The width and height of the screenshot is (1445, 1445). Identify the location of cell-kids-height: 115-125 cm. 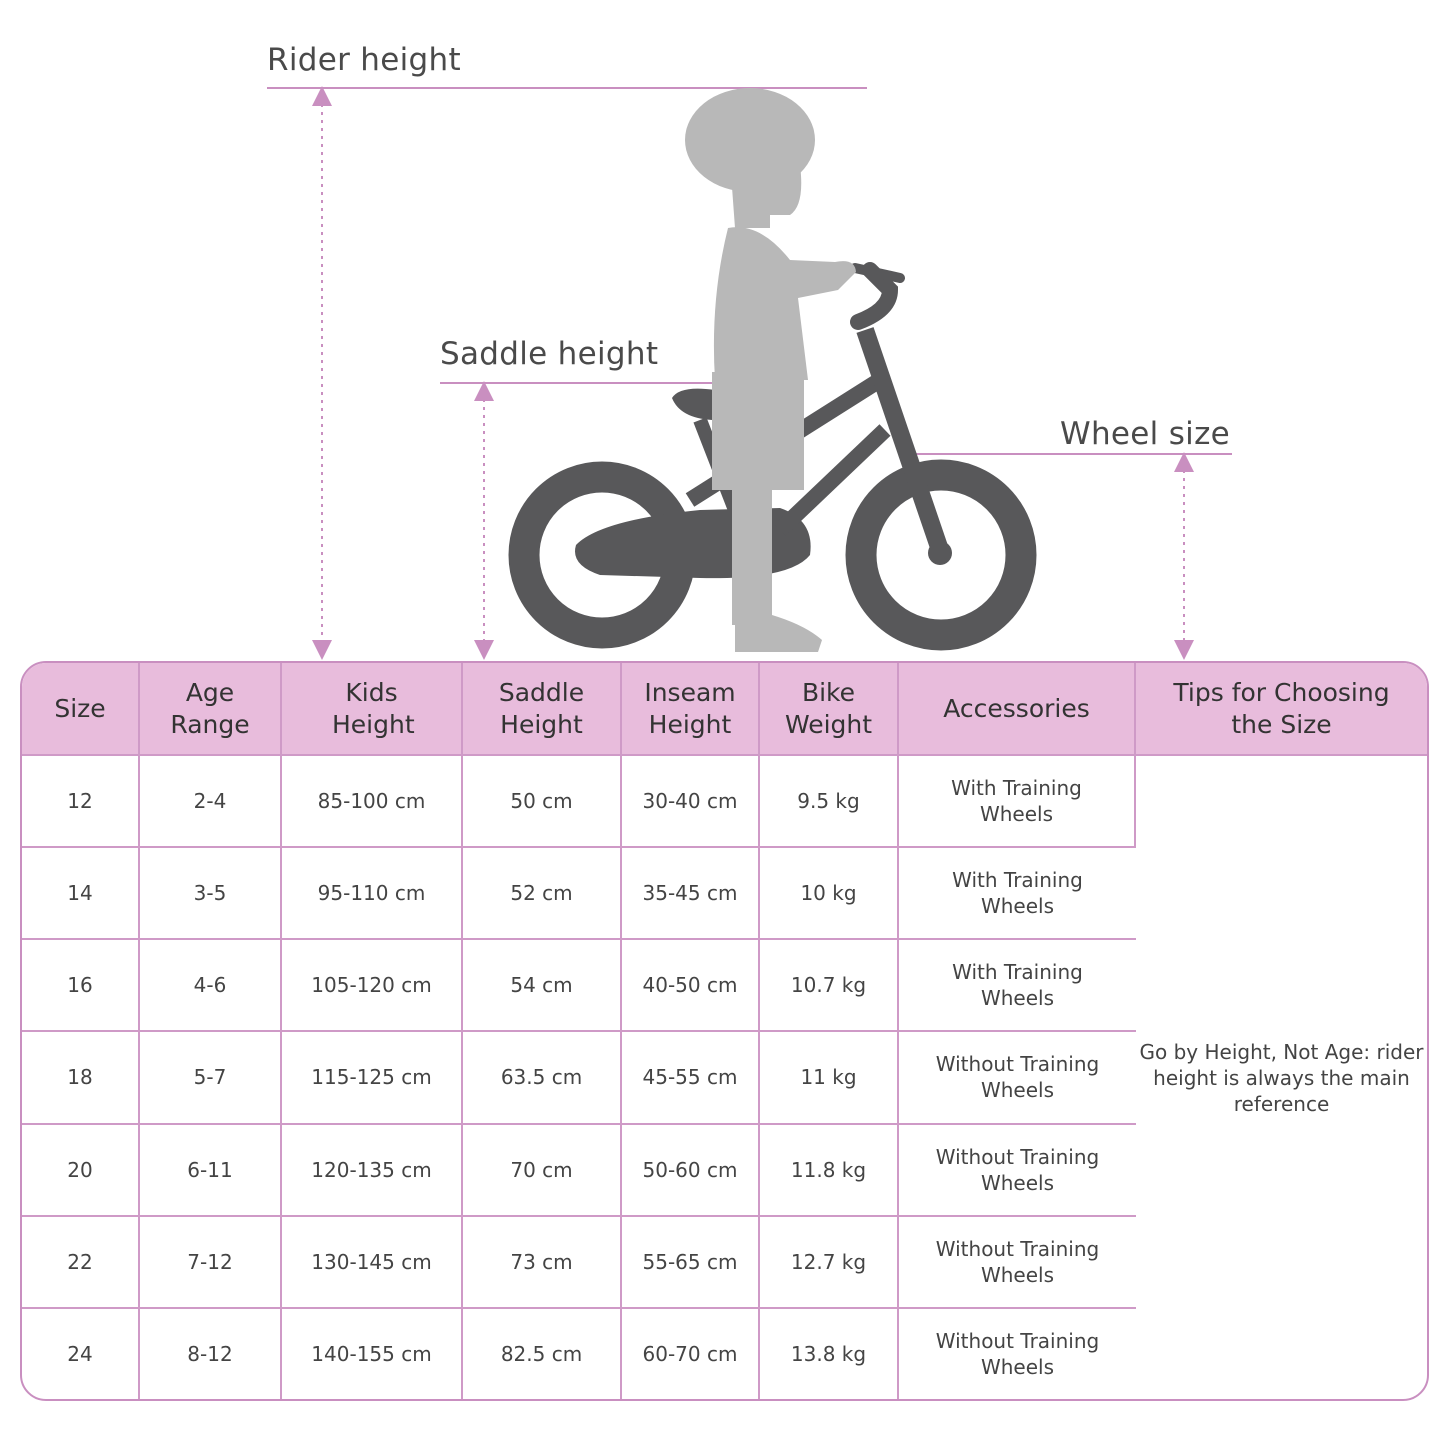
(372, 1078).